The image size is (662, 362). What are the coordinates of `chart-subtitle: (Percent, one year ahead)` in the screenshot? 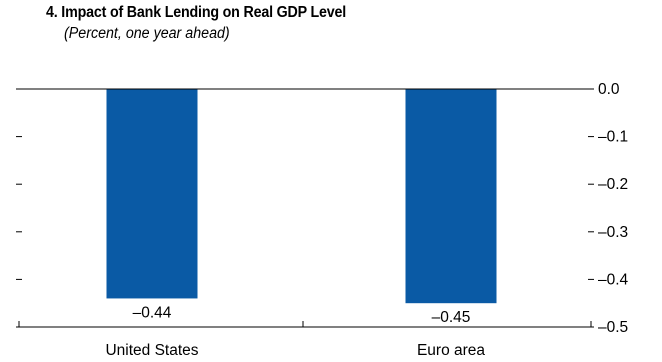 It's located at (147, 33).